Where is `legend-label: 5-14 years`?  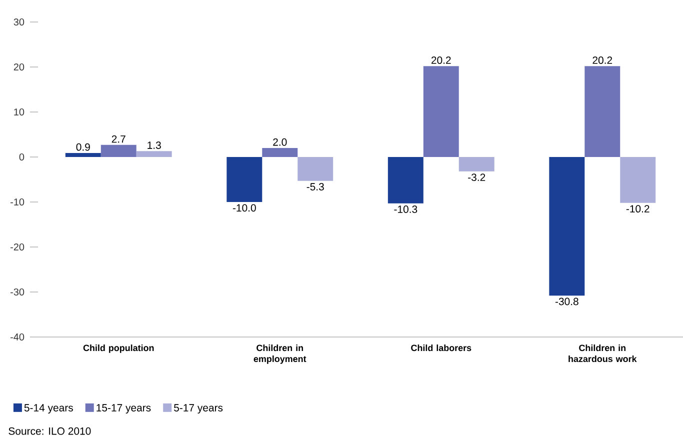
legend-label: 5-14 years is located at coordinates (48, 409).